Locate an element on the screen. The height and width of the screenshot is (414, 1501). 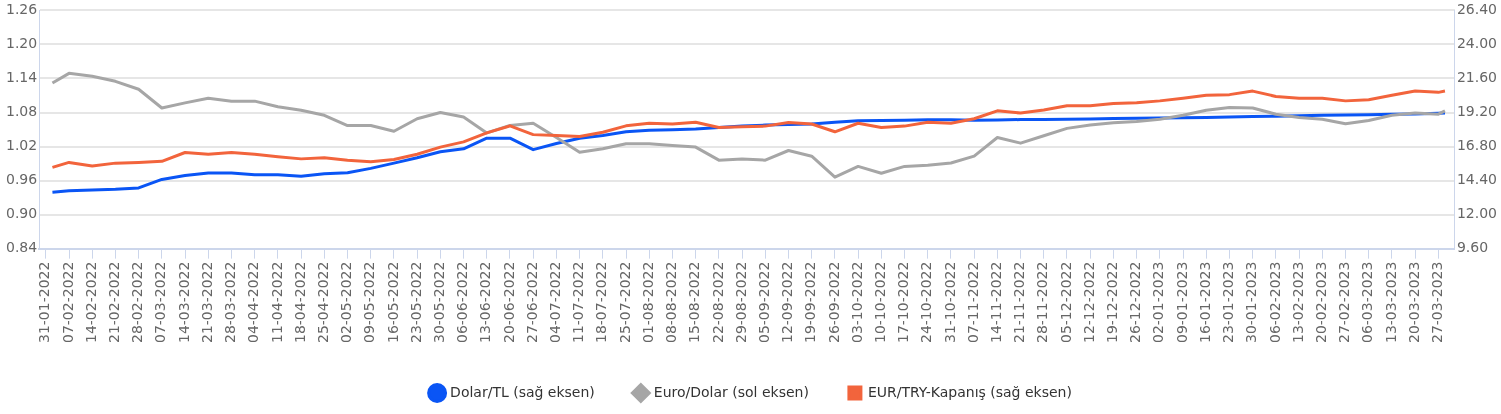
x-tick-label: 18-04-2022 is located at coordinates (299, 302).